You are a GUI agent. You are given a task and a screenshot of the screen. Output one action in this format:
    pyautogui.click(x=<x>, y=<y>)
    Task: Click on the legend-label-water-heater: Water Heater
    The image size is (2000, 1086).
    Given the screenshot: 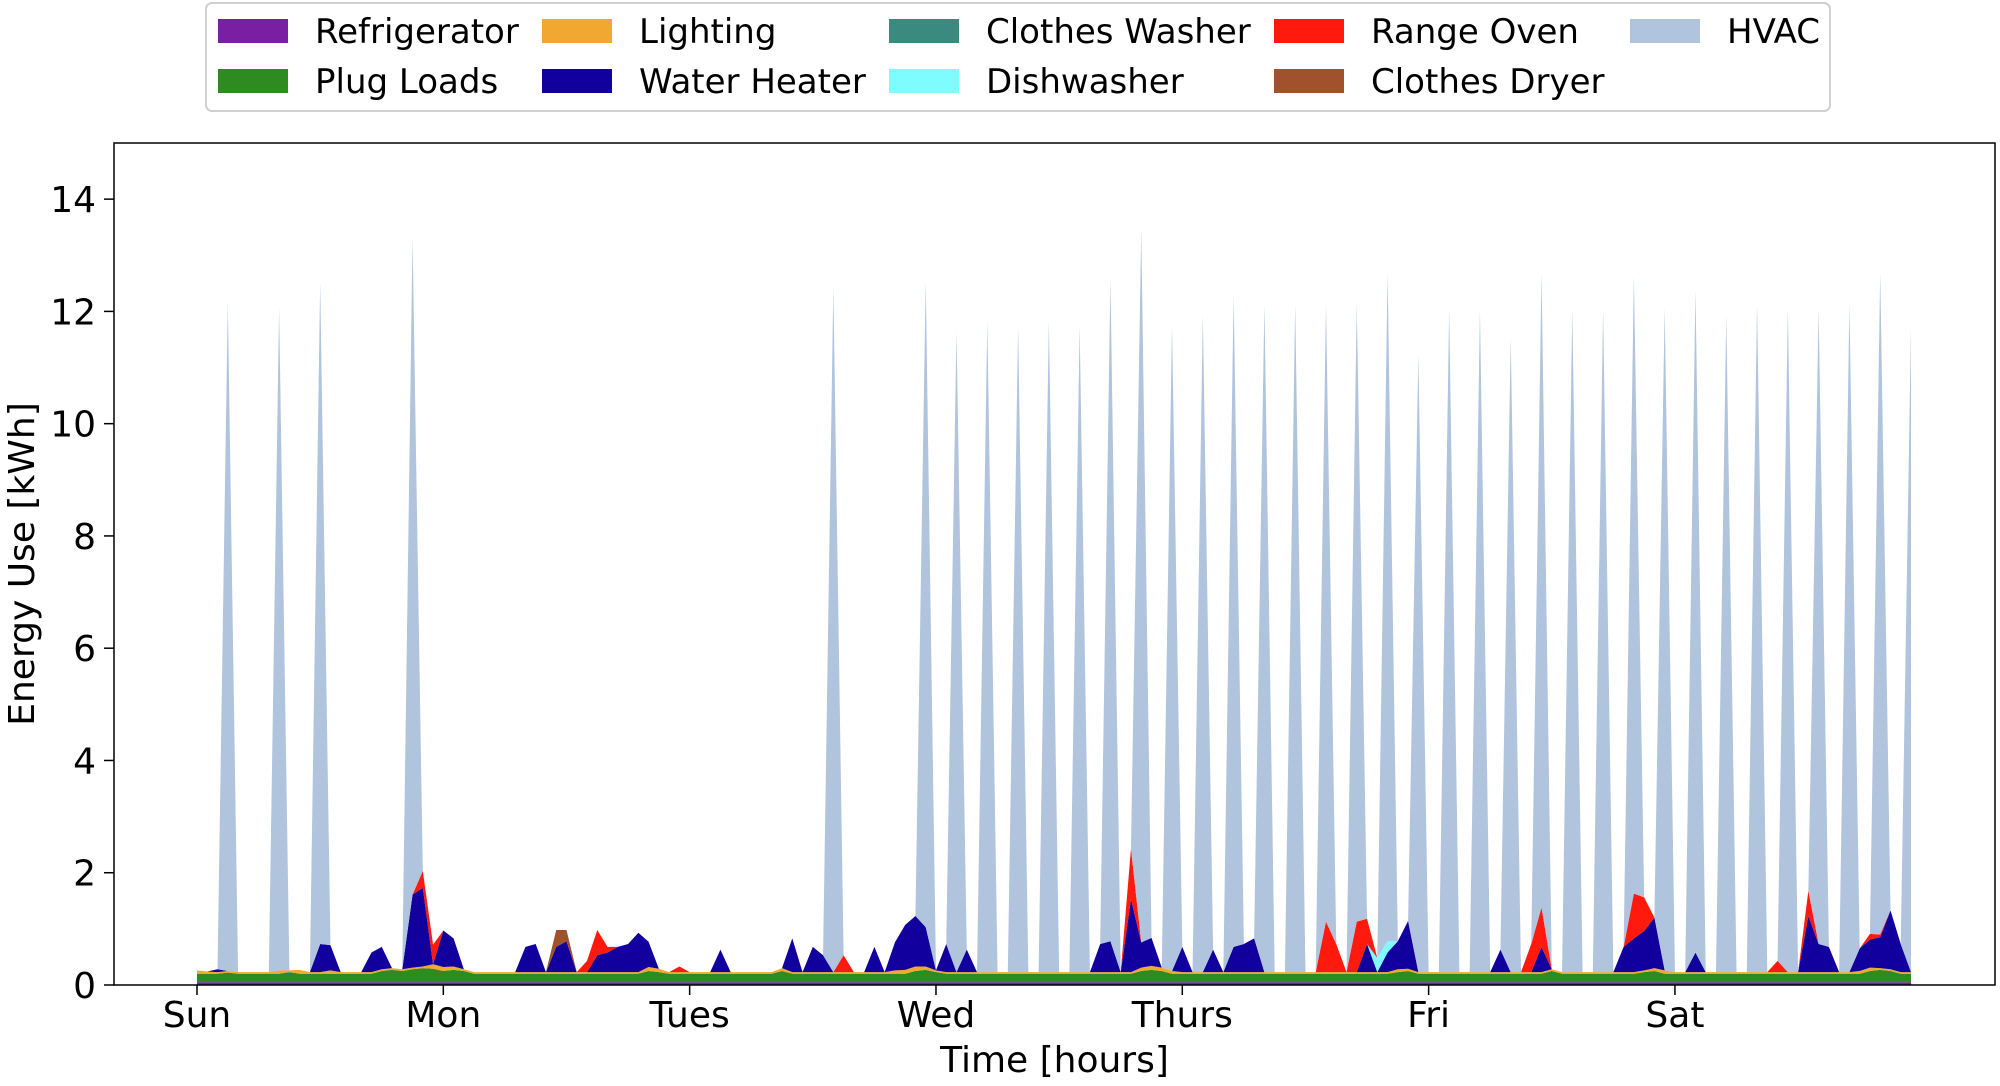 What is the action you would take?
    pyautogui.click(x=752, y=82)
    